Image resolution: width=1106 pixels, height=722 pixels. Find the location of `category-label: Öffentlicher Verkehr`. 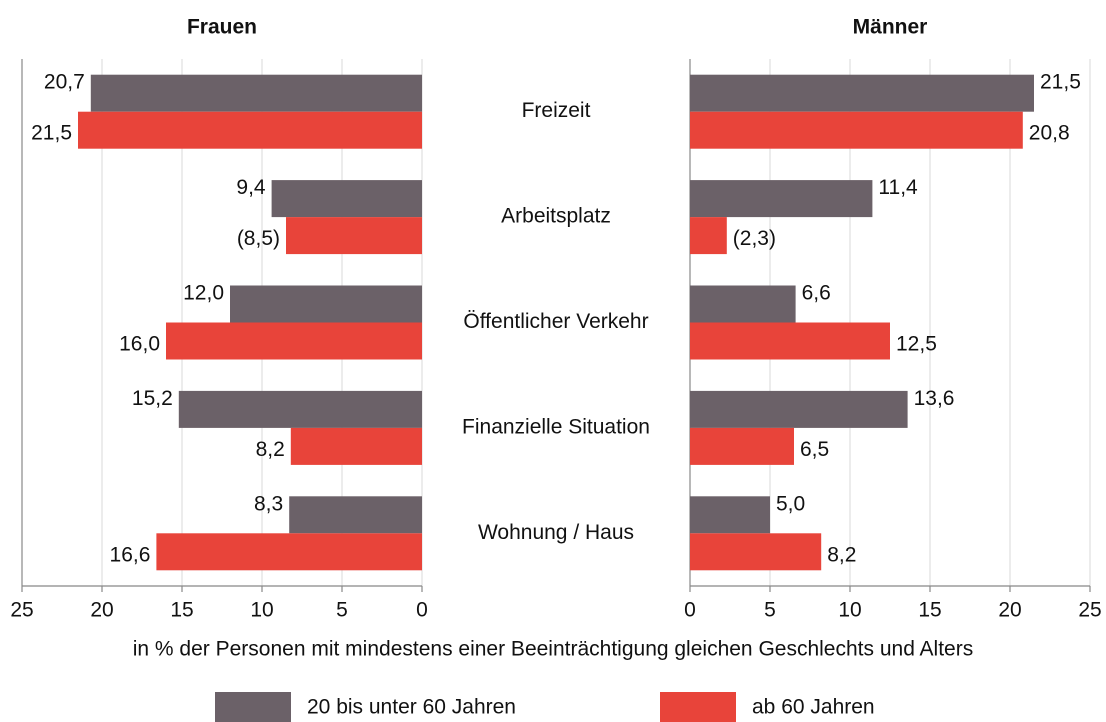

category-label: Öffentlicher Verkehr is located at coordinates (555, 321).